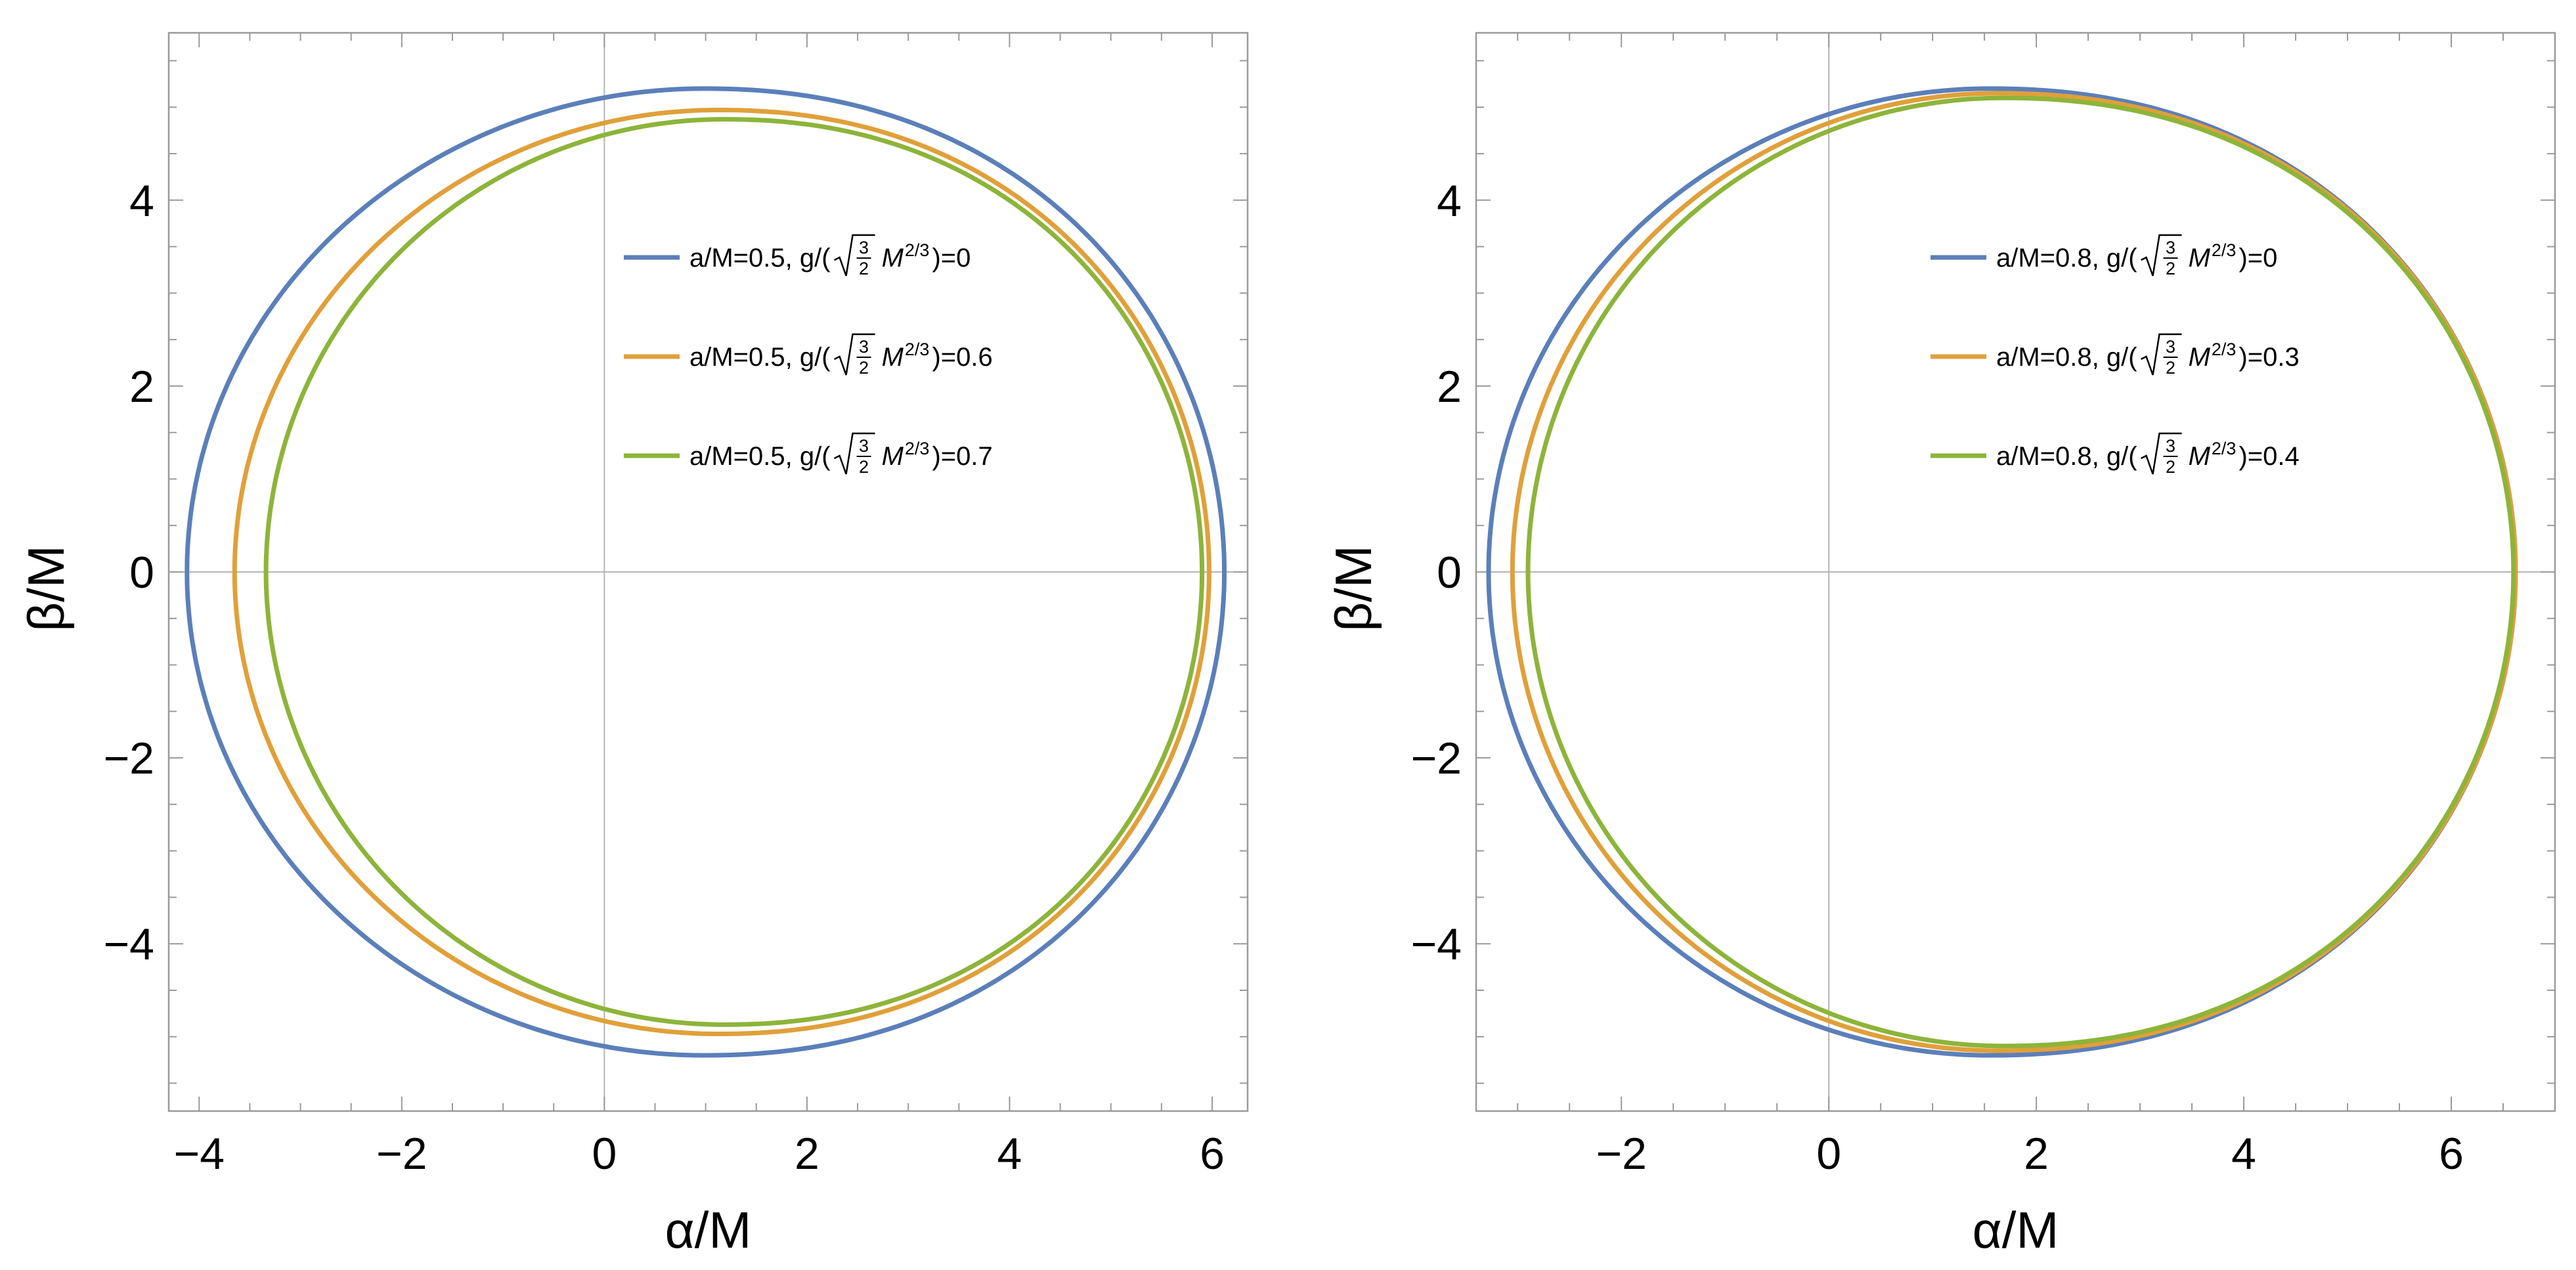  What do you see at coordinates (962, 456) in the screenshot?
I see `legend-label-end: )=0.7` at bounding box center [962, 456].